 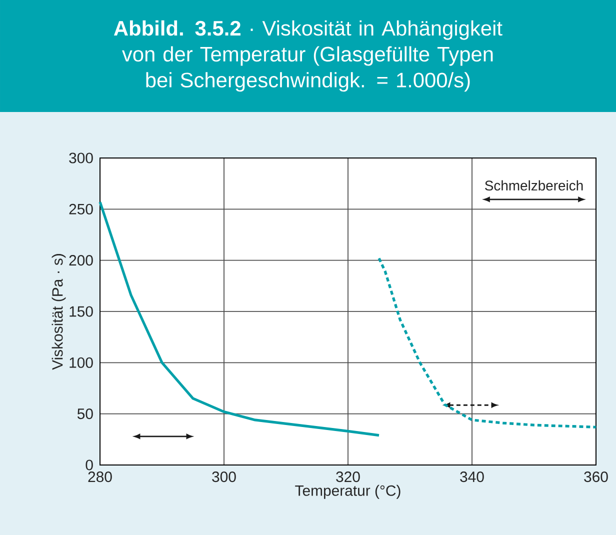 What do you see at coordinates (59, 312) in the screenshot?
I see `y-axis-title: Viskosität (Pa · s)` at bounding box center [59, 312].